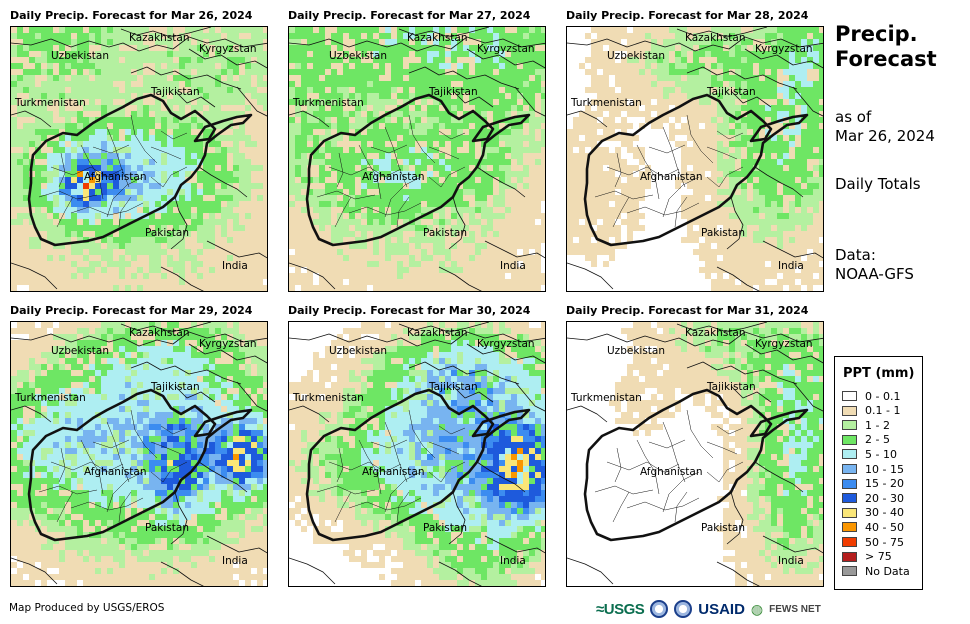 The image size is (970, 624). Describe the element at coordinates (340, 170) in the screenshot. I see `province-boundary` at that location.